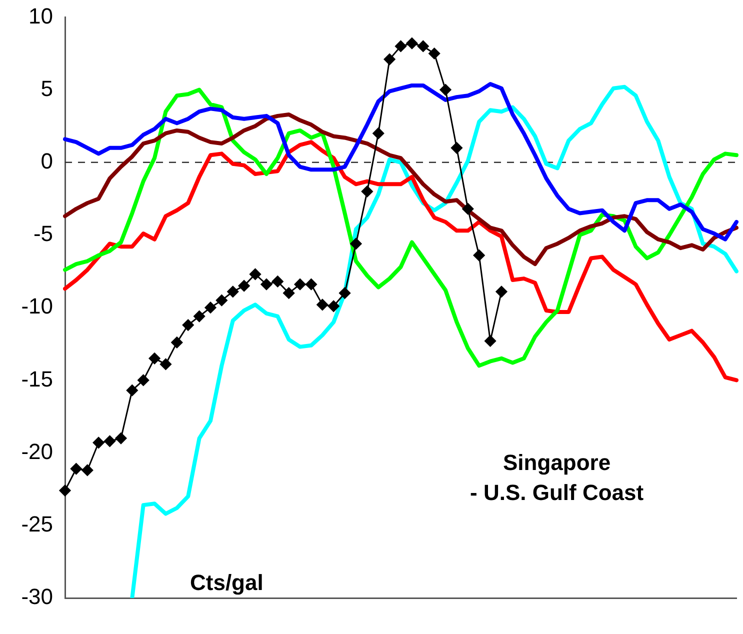  Describe the element at coordinates (37, 523) in the screenshot. I see `y-tick-label: -25` at that location.